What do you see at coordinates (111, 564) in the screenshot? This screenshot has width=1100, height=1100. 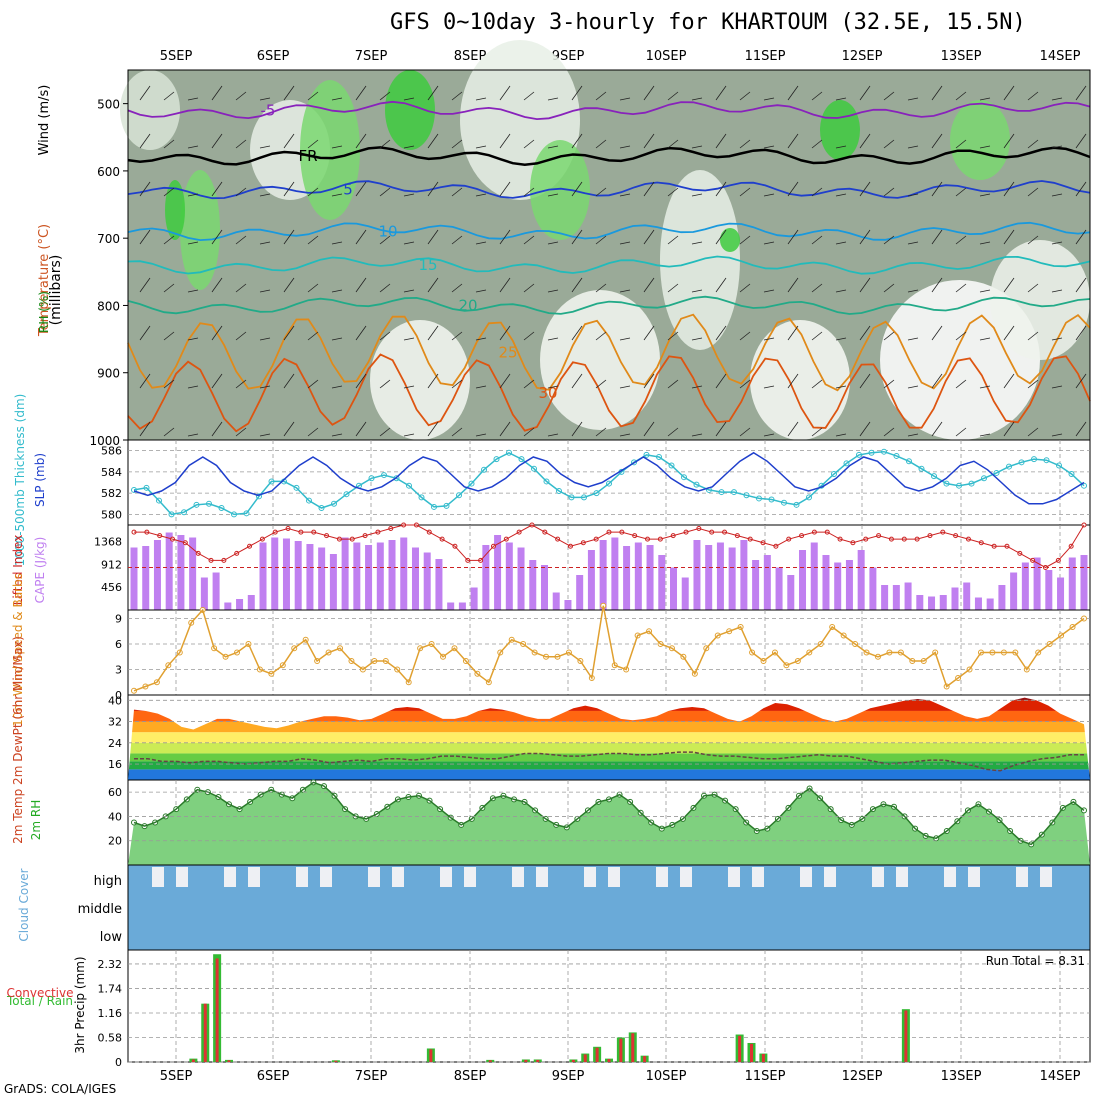 I see `cape-tick-label: 912` at bounding box center [111, 564].